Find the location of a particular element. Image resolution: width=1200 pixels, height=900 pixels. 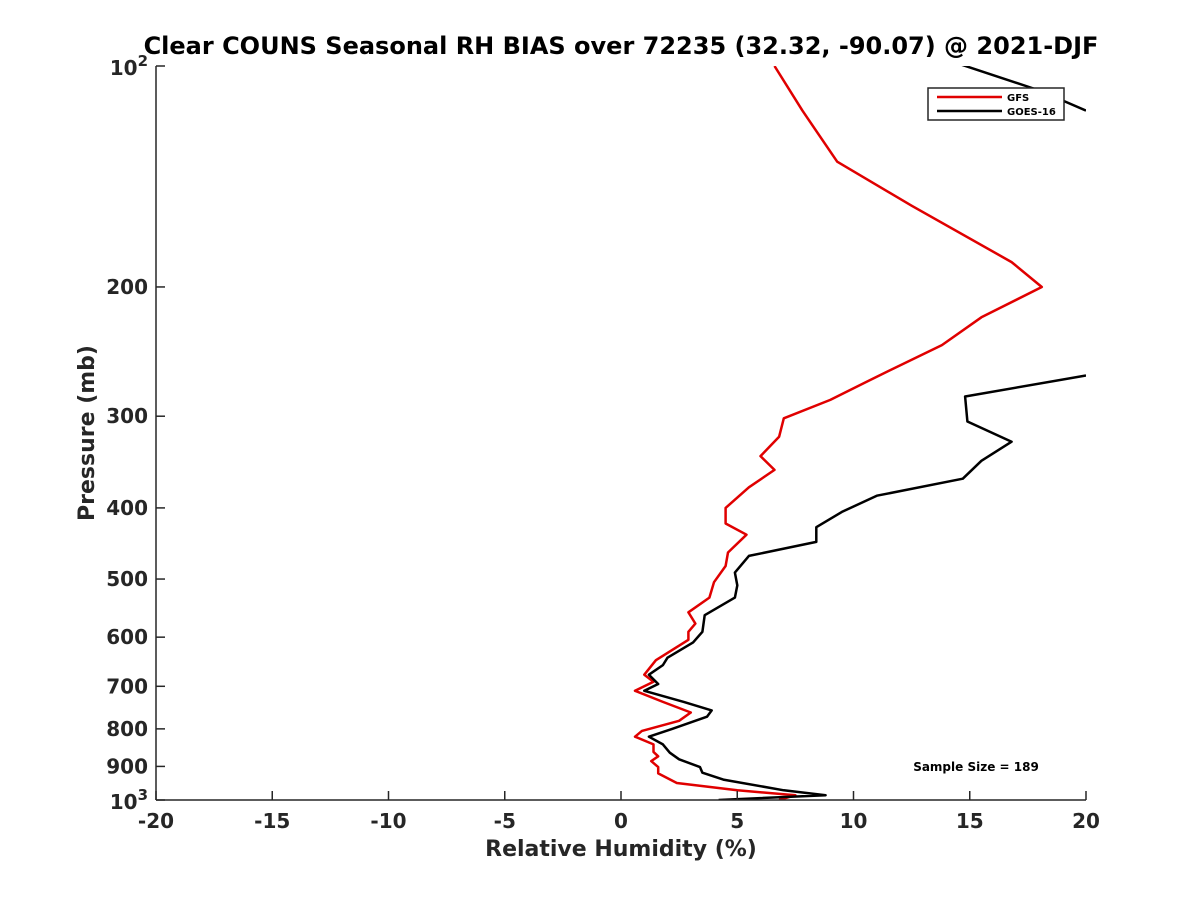

legend-label-goes-16: GOES-16 is located at coordinates (1031, 112).